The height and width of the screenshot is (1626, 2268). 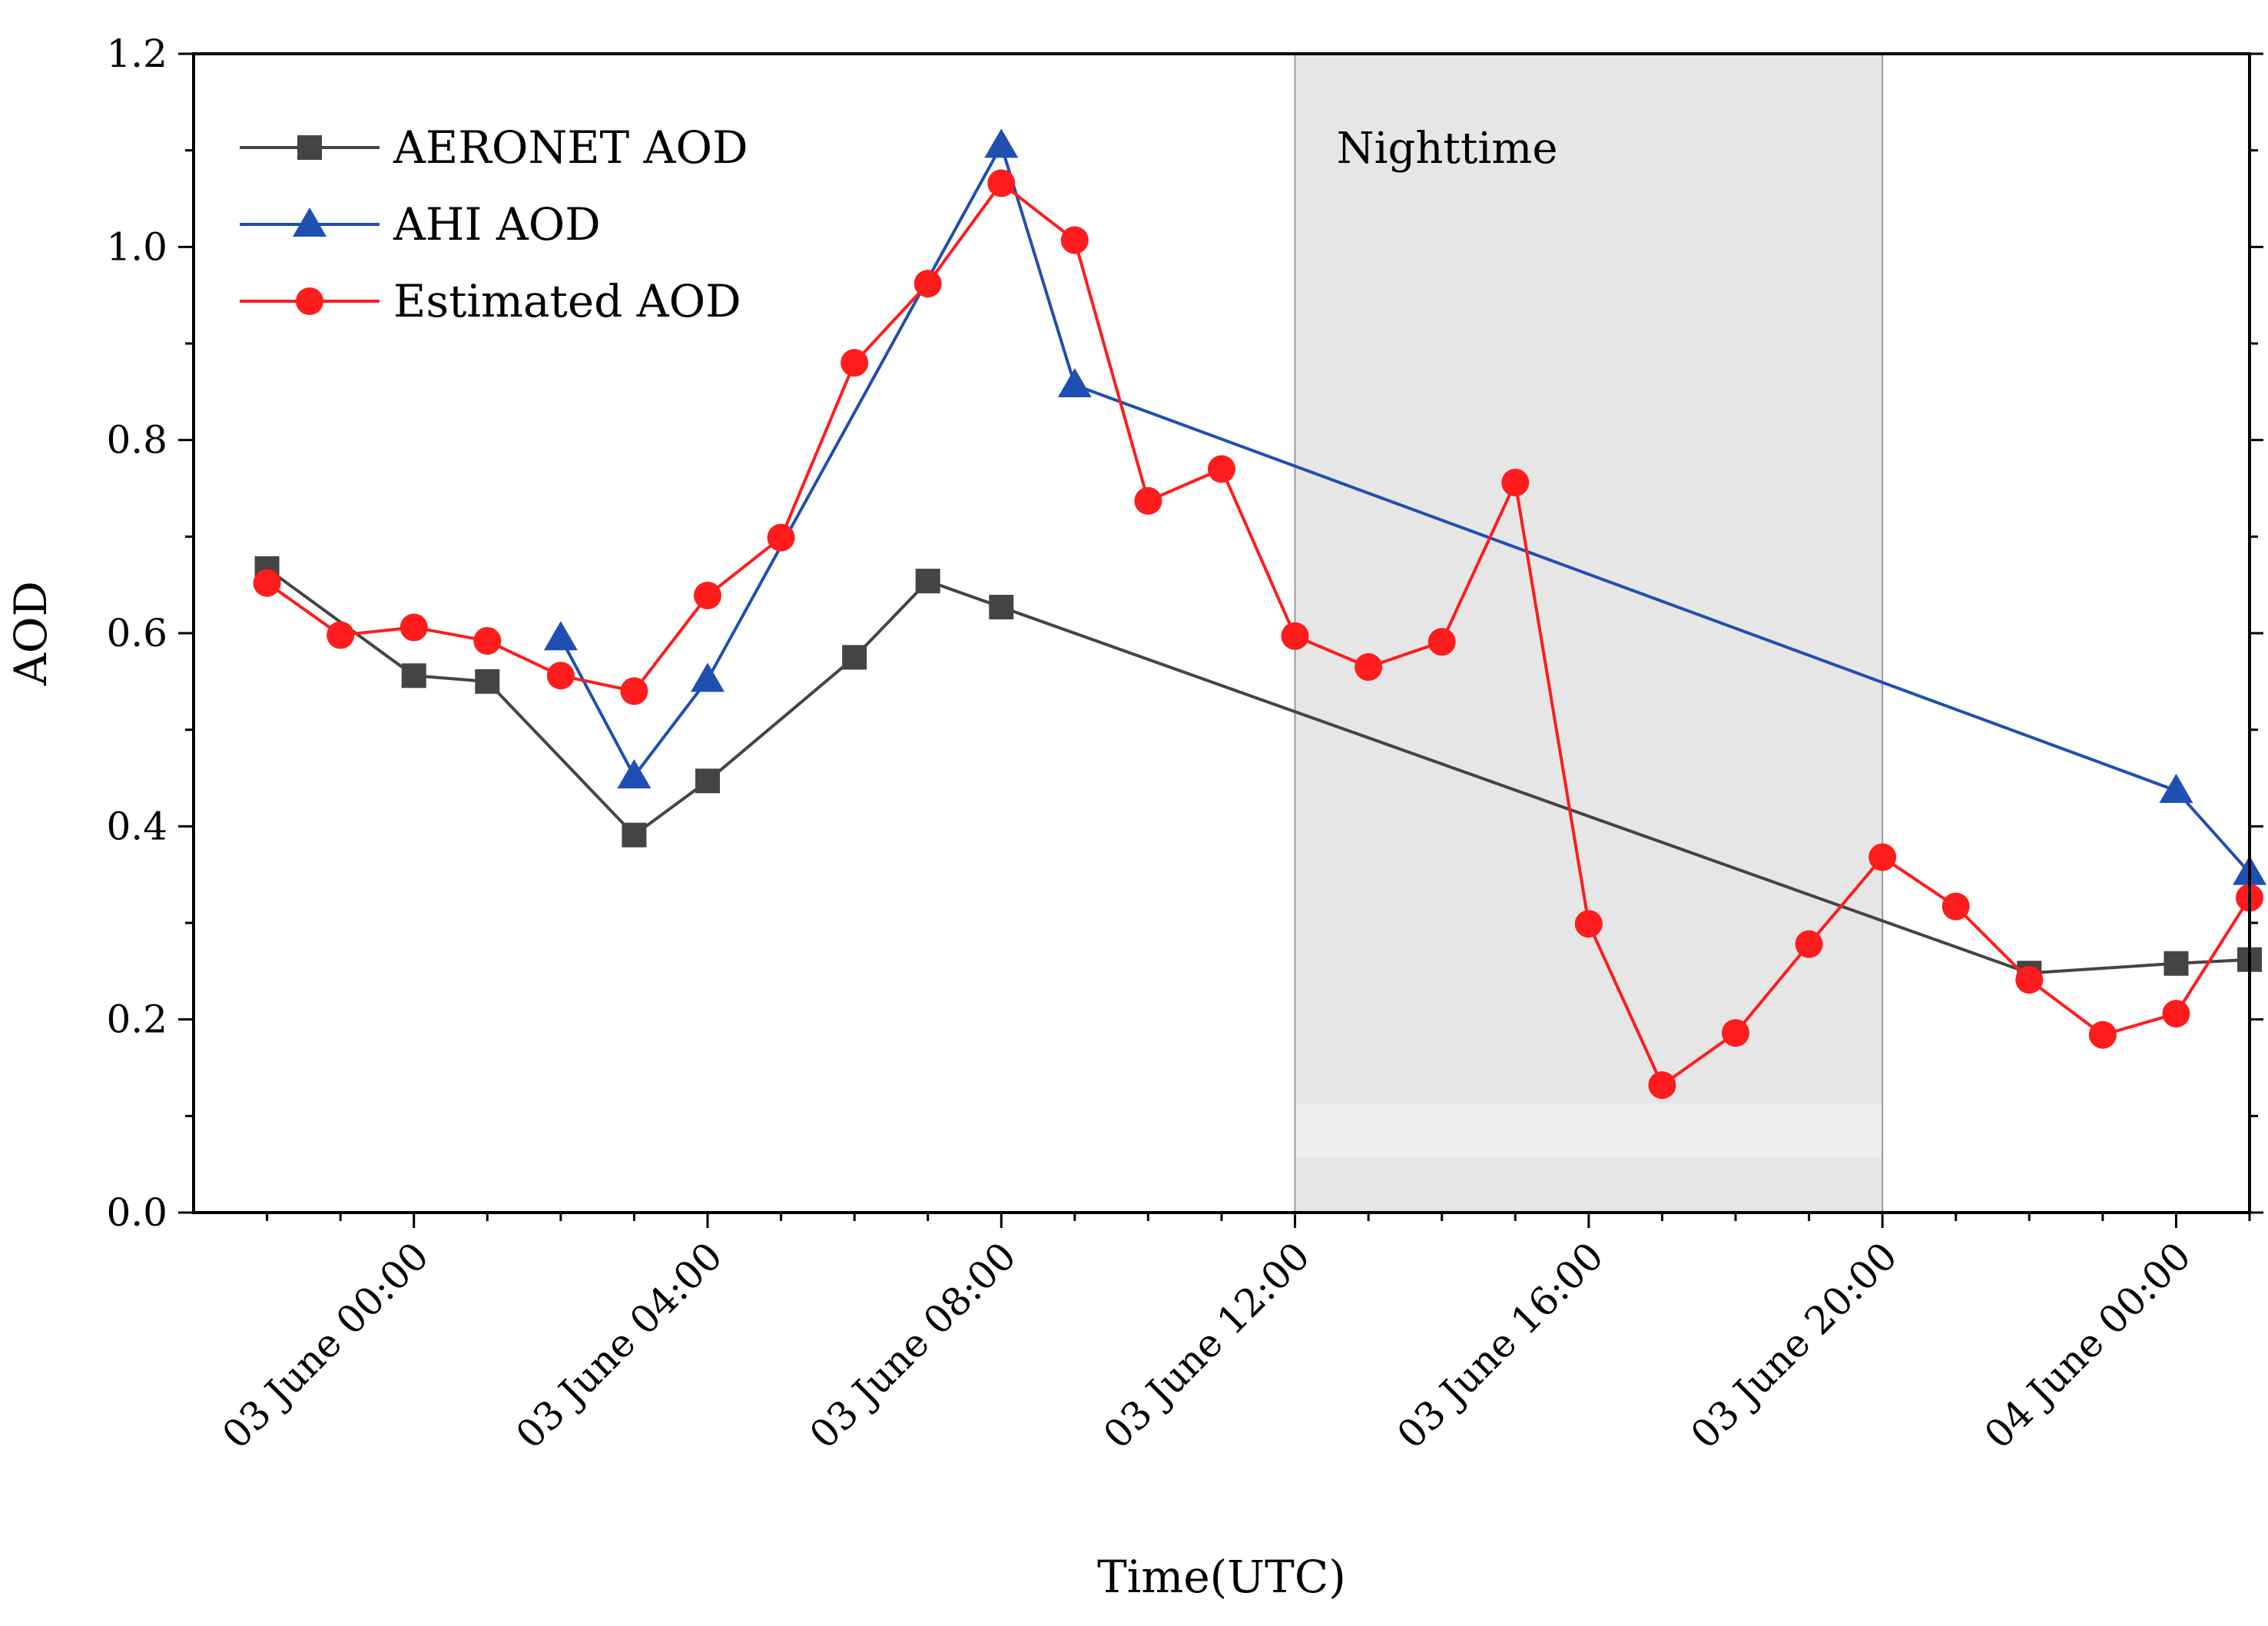 I want to click on y-tick-label: 0.6, so click(x=137, y=633).